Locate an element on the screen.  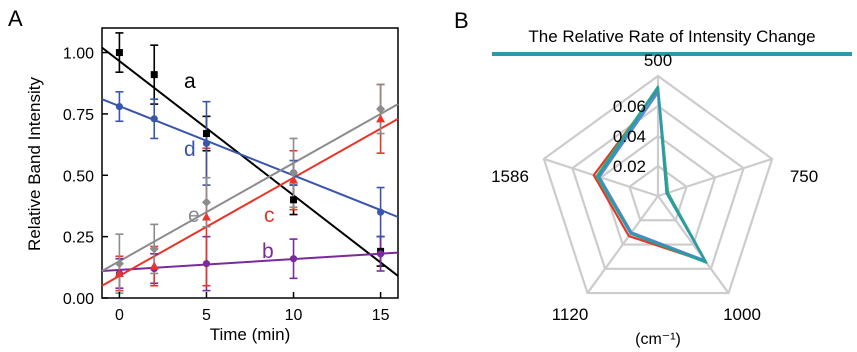
series-labels: a bc d e is located at coordinates (229, 166).